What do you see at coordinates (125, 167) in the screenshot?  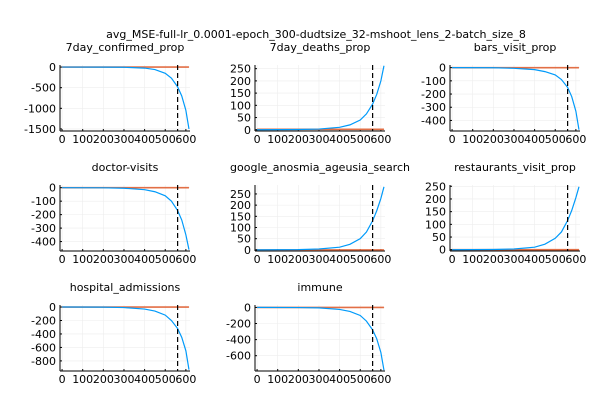 I see `subplot-title: doctor-visits` at bounding box center [125, 167].